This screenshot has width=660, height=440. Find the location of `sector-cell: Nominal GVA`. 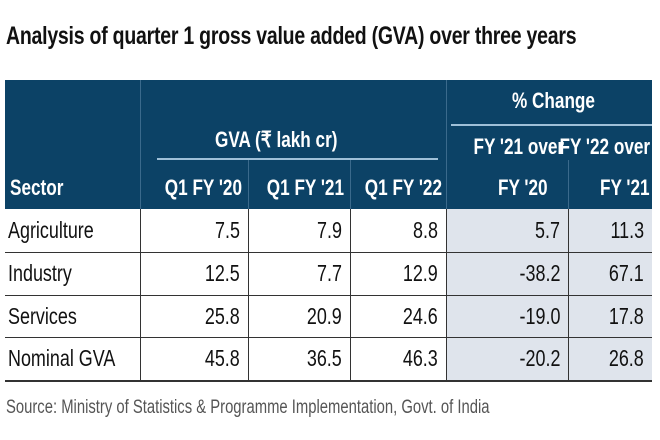

sector-cell: Nominal GVA is located at coordinates (62, 358).